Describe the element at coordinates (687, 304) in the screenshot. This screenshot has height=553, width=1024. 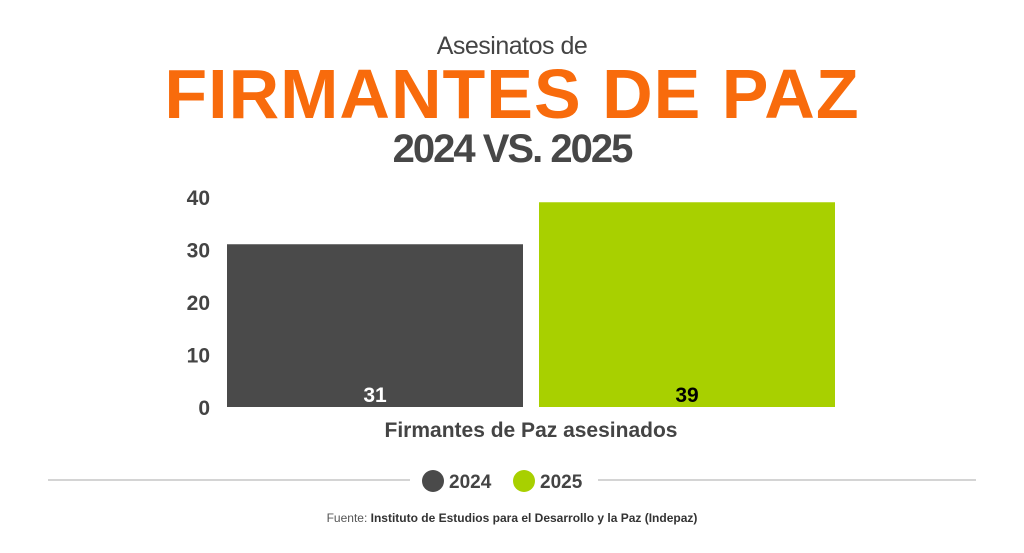
I see `bar-2025` at that location.